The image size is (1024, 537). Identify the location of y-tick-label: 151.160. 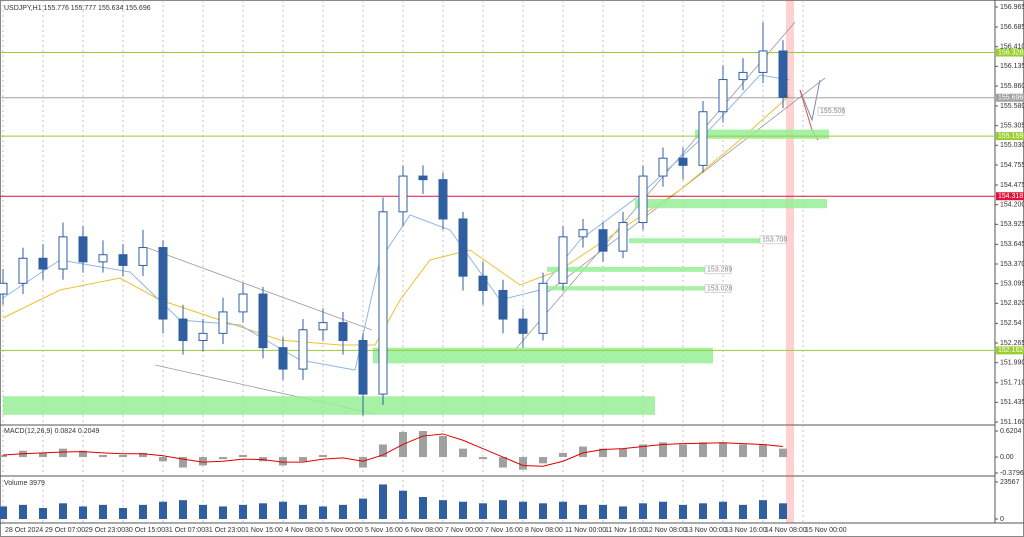
(1012, 422).